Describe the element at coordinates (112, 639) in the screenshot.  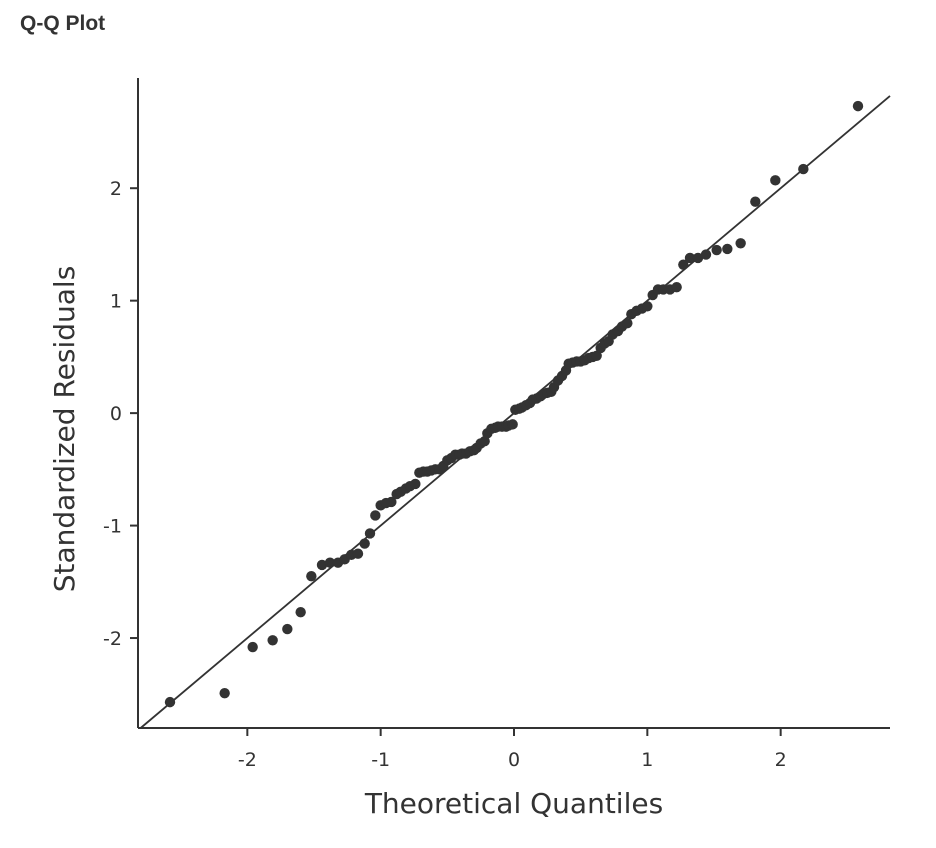
I see `y-tick-label: -2` at that location.